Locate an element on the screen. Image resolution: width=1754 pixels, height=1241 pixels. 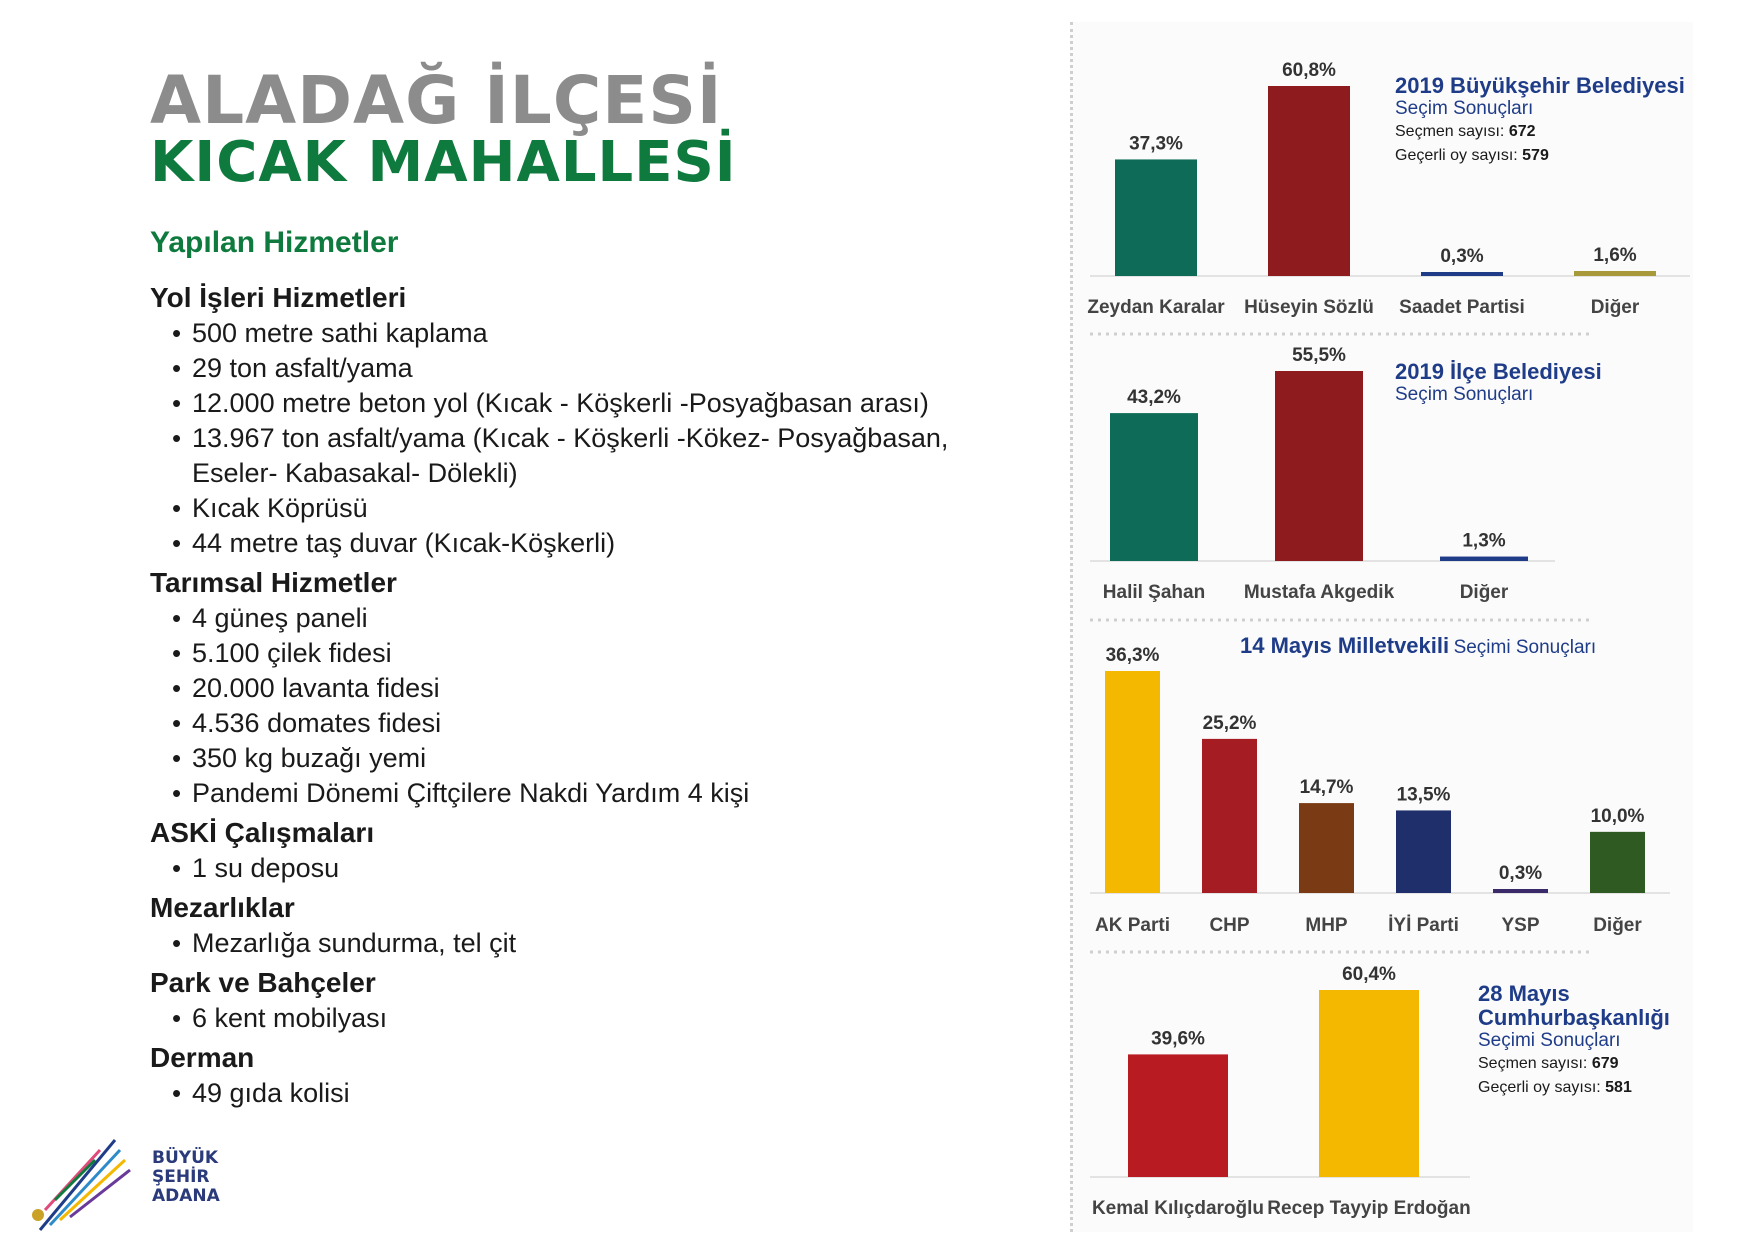
service-items: 1 su deposu is located at coordinates (560, 868).